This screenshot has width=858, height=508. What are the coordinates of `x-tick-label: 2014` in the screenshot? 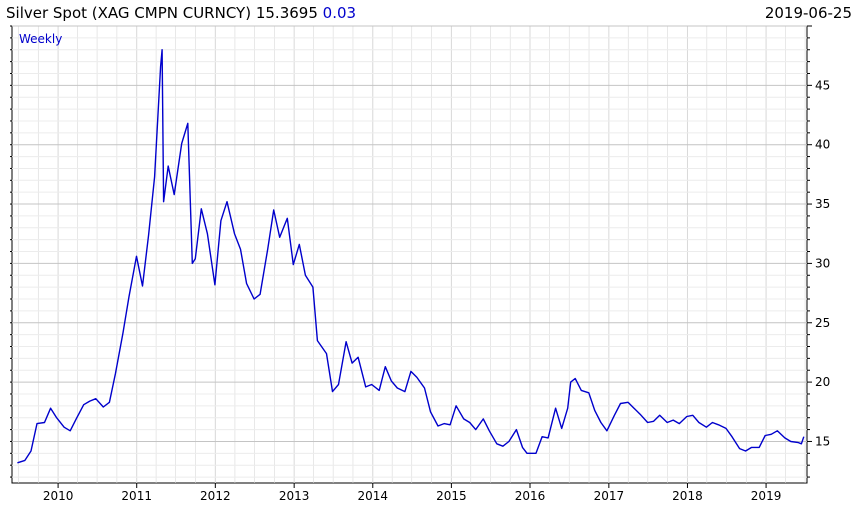 It's located at (373, 496).